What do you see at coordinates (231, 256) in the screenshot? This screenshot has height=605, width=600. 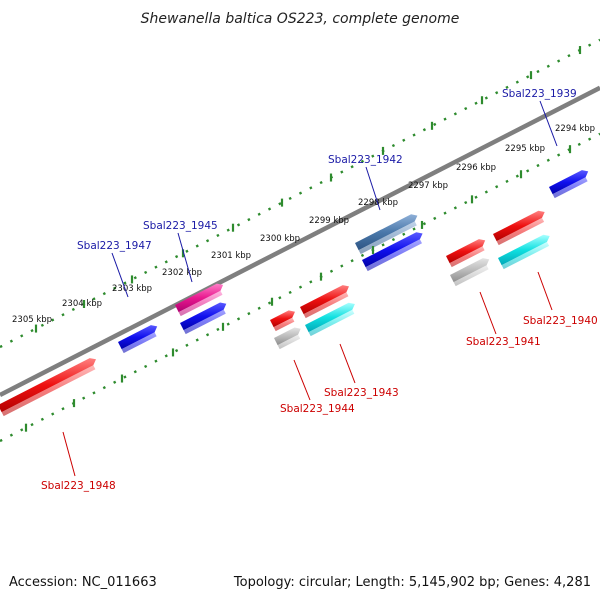 I see `tick-label: 2301 kbp` at bounding box center [231, 256].